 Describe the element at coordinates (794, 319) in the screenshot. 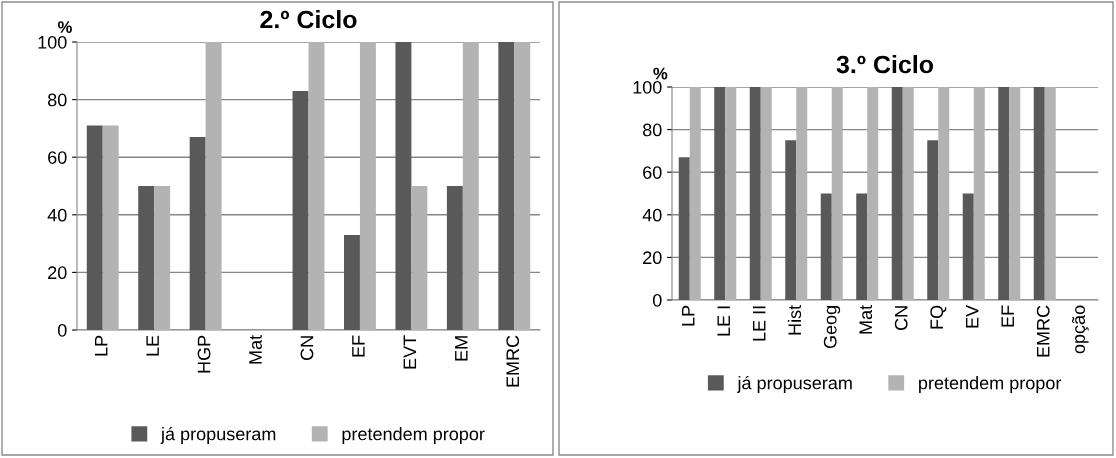

I see `x-tick-label: Hist` at that location.